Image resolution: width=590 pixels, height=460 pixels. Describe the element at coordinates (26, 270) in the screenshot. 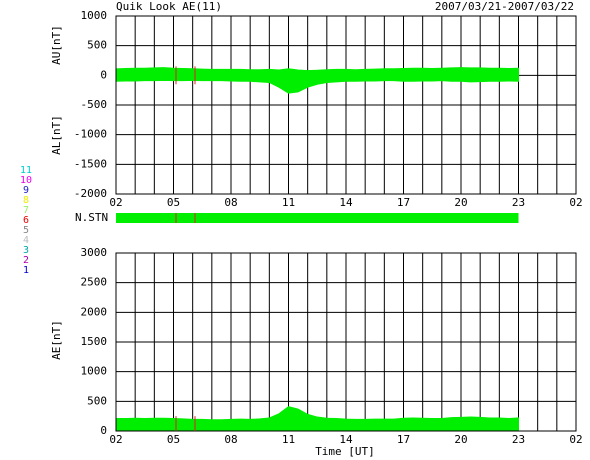

I see `station-legend-label: 1` at that location.